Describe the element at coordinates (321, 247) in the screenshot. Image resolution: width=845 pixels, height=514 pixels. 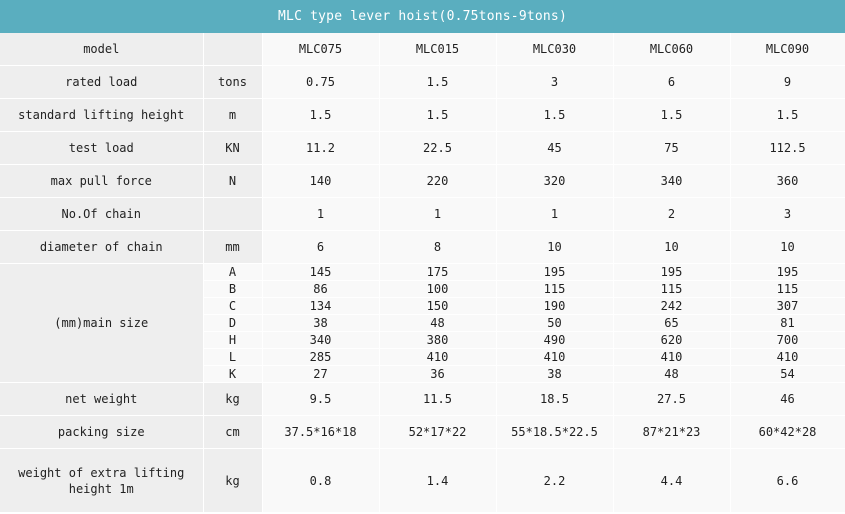
I see `value-cell: 6` at that location.